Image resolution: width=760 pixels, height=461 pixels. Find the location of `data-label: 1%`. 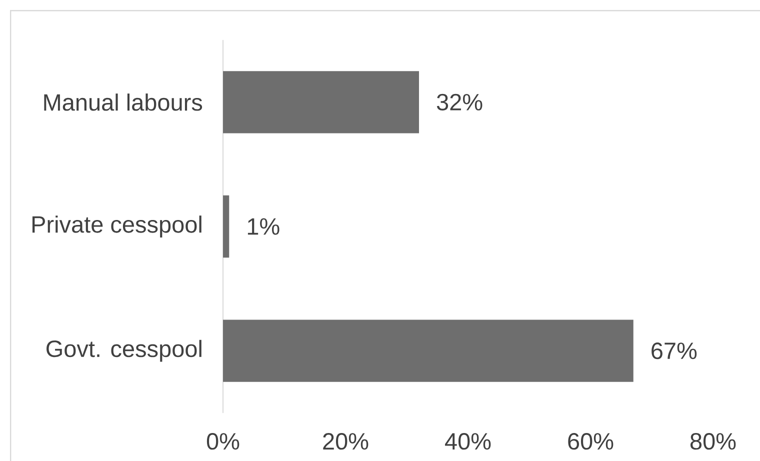

data-label: 1% is located at coordinates (264, 226).